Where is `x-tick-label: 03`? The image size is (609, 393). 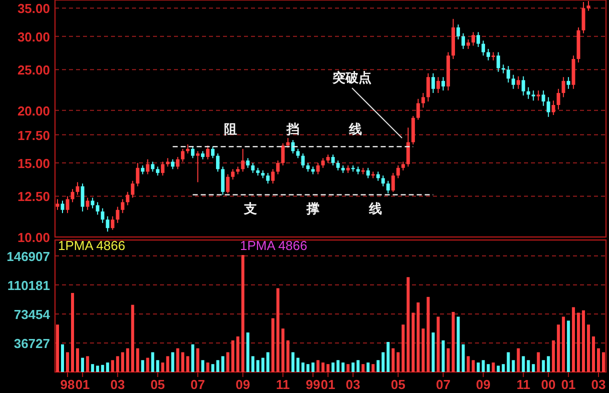
x-tick-label: 03 is located at coordinates (117, 384).